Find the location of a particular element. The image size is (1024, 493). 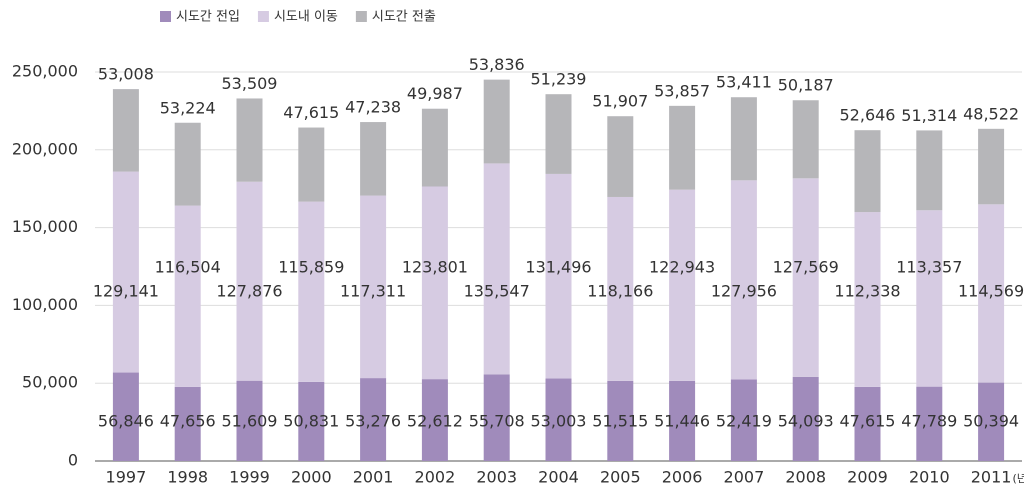

value-label: 53,411 is located at coordinates (744, 82).